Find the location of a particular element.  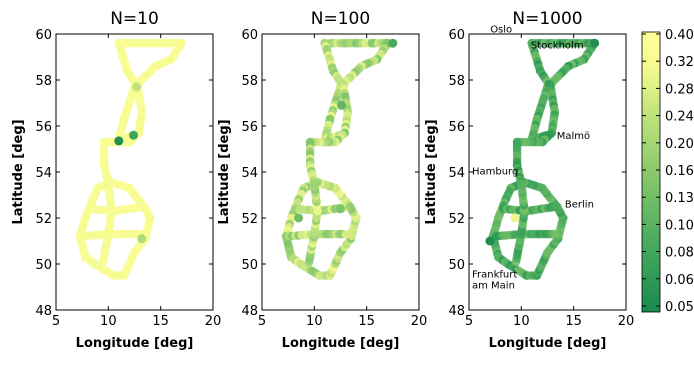

city-label: Oslo is located at coordinates (501, 29).